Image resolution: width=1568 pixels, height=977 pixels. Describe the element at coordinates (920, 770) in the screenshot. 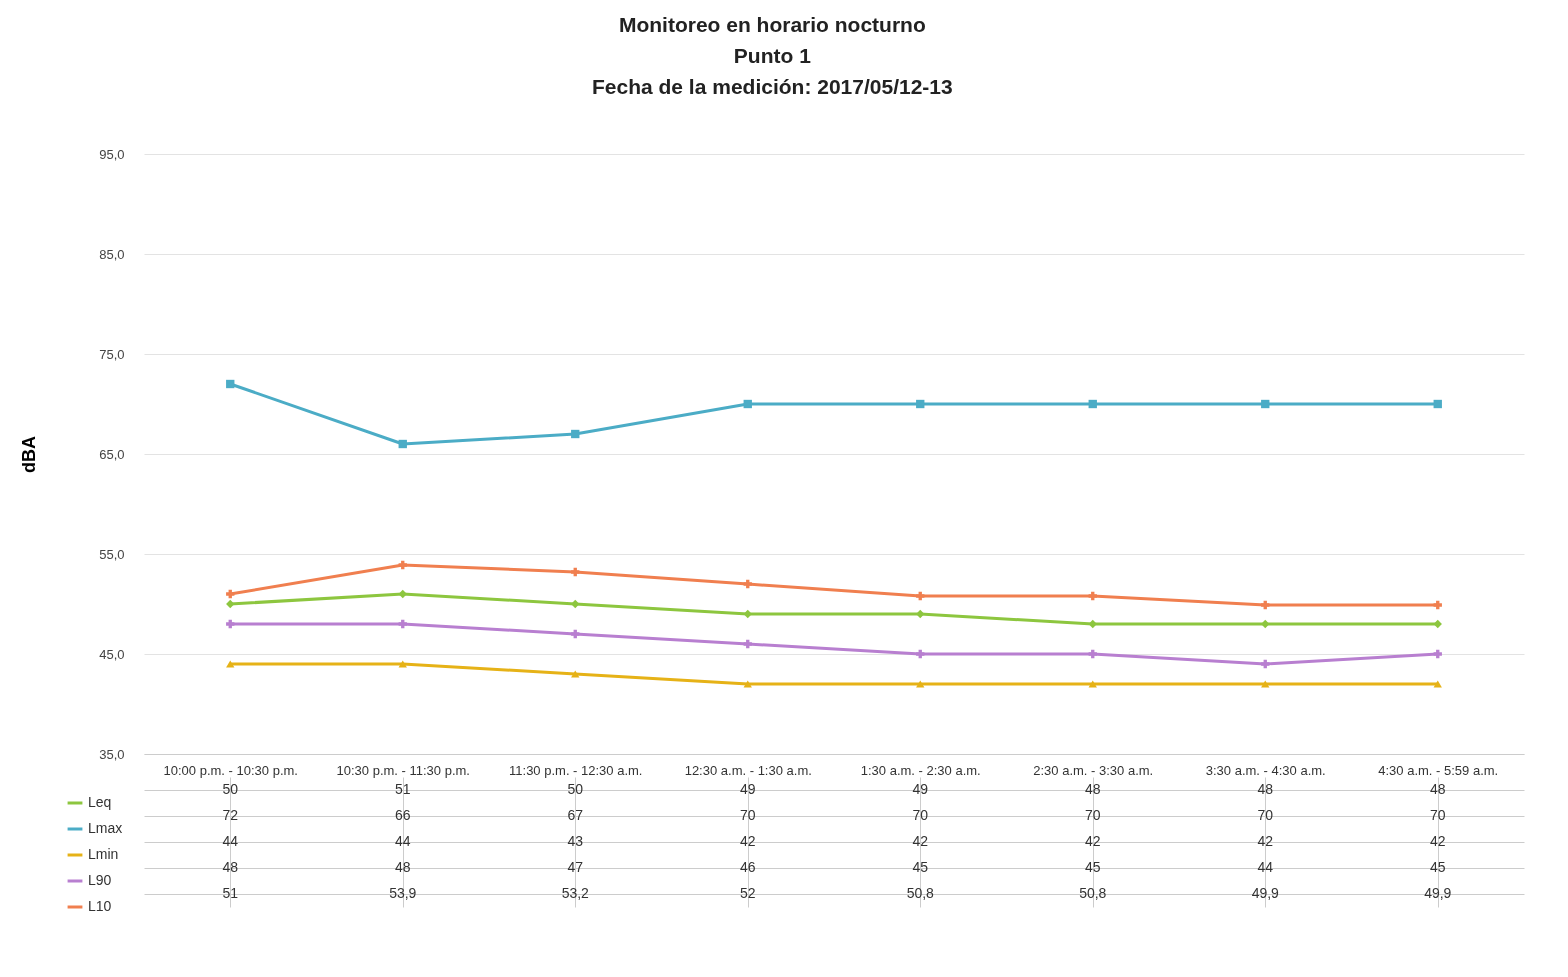

I see `x-tick-label: 1:30 a.m. - 2:30 a.m.` at that location.